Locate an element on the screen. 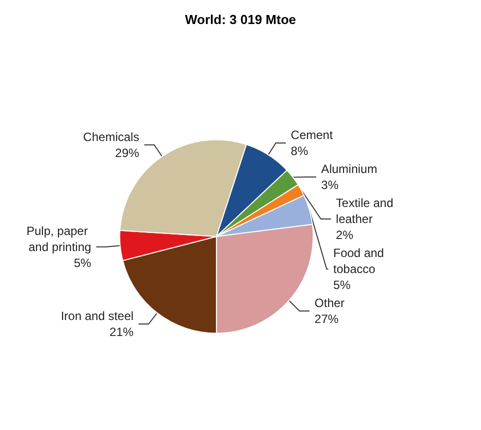 This screenshot has height=430, width=481. data-label: 8% is located at coordinates (299, 151).